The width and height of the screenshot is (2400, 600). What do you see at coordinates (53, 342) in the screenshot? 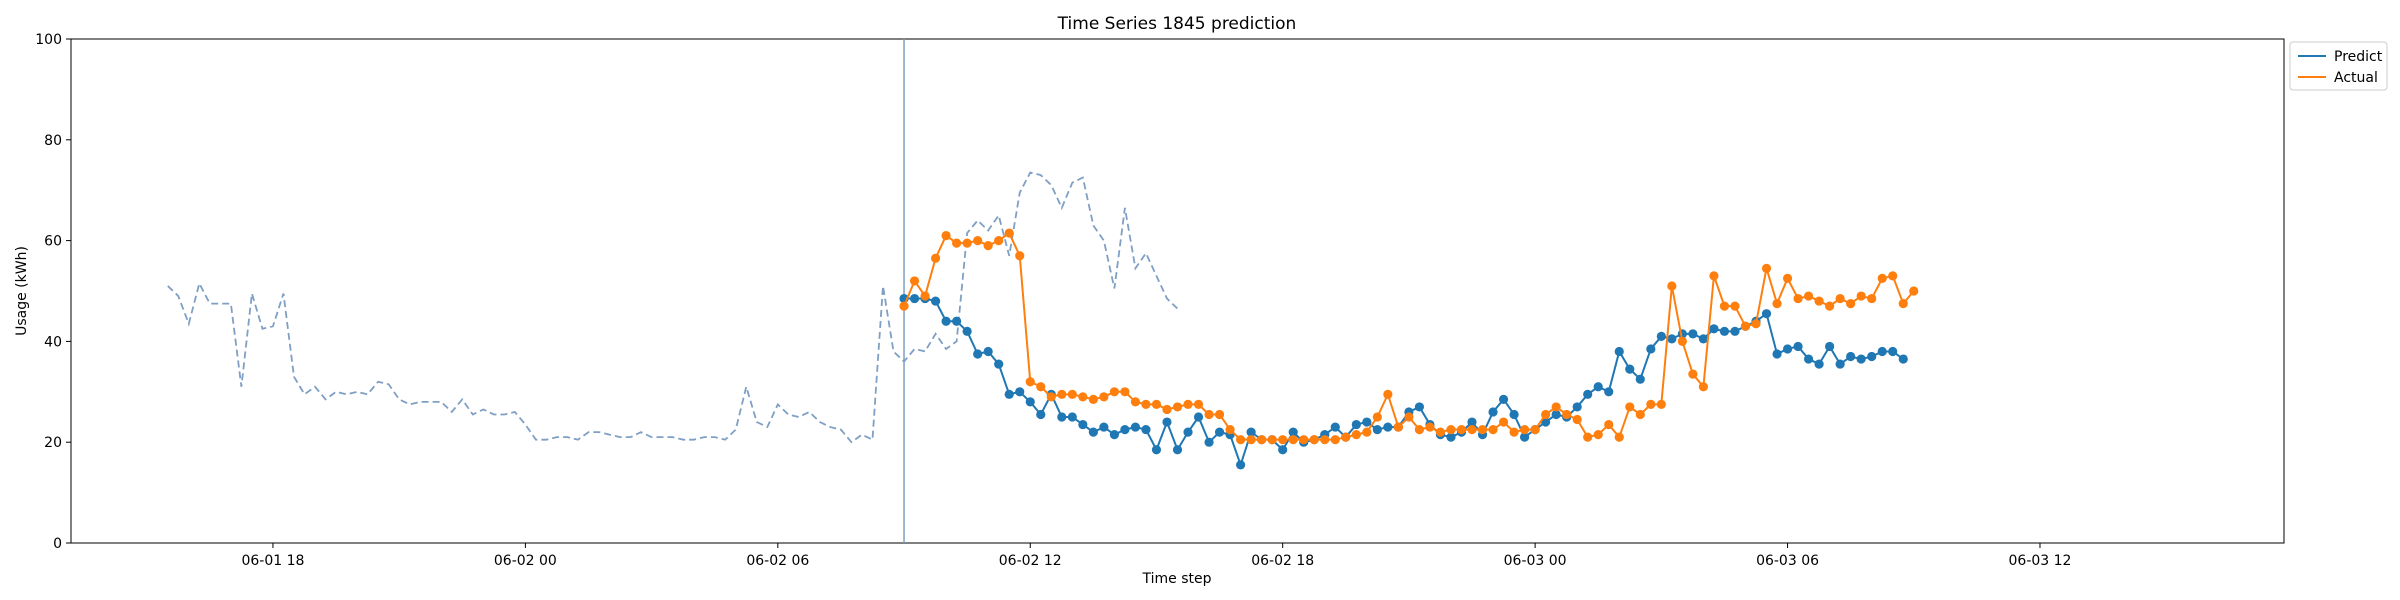
I see `y-tick-label: 40` at bounding box center [53, 342].